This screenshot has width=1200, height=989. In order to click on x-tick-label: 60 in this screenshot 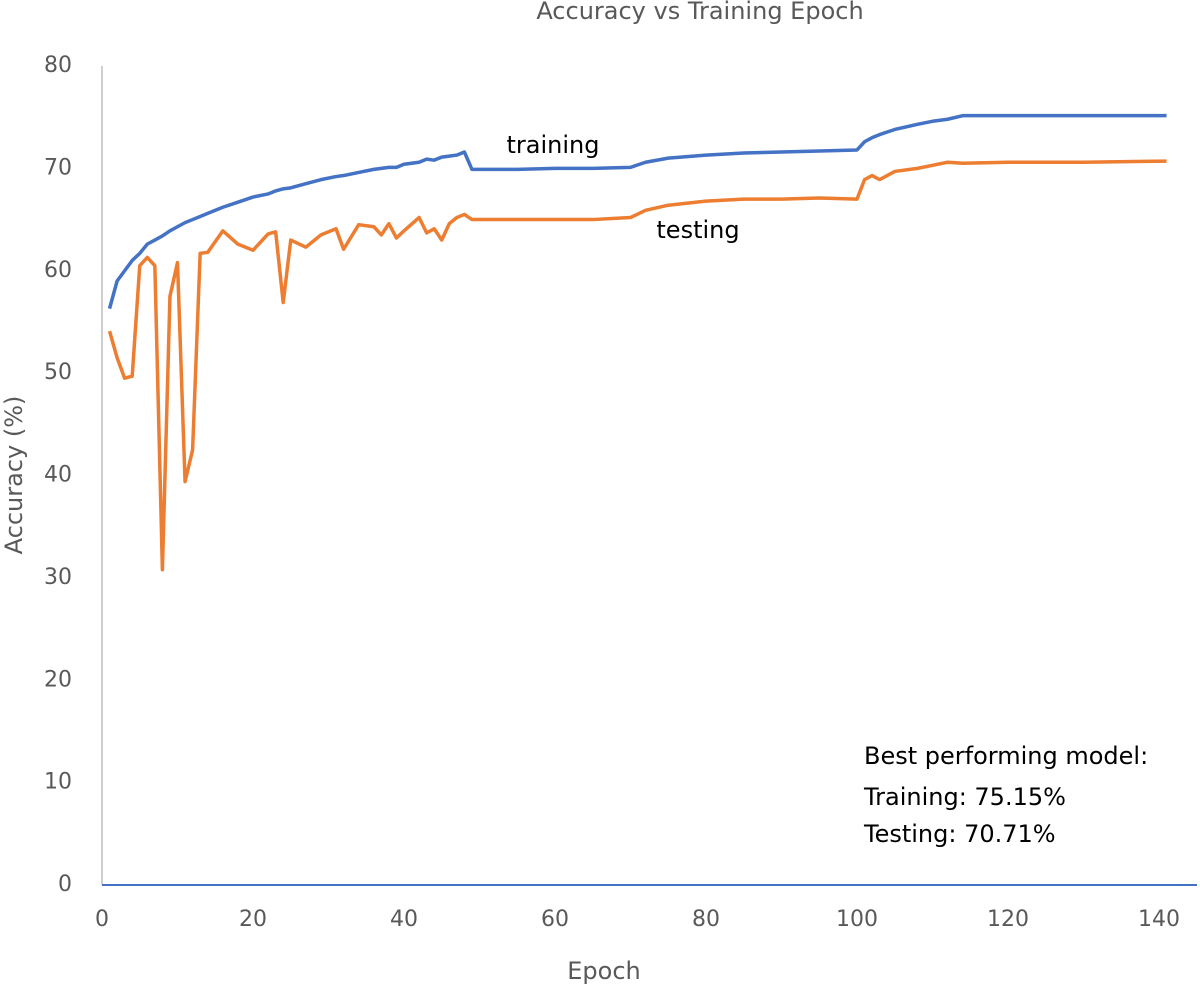, I will do `click(555, 919)`.